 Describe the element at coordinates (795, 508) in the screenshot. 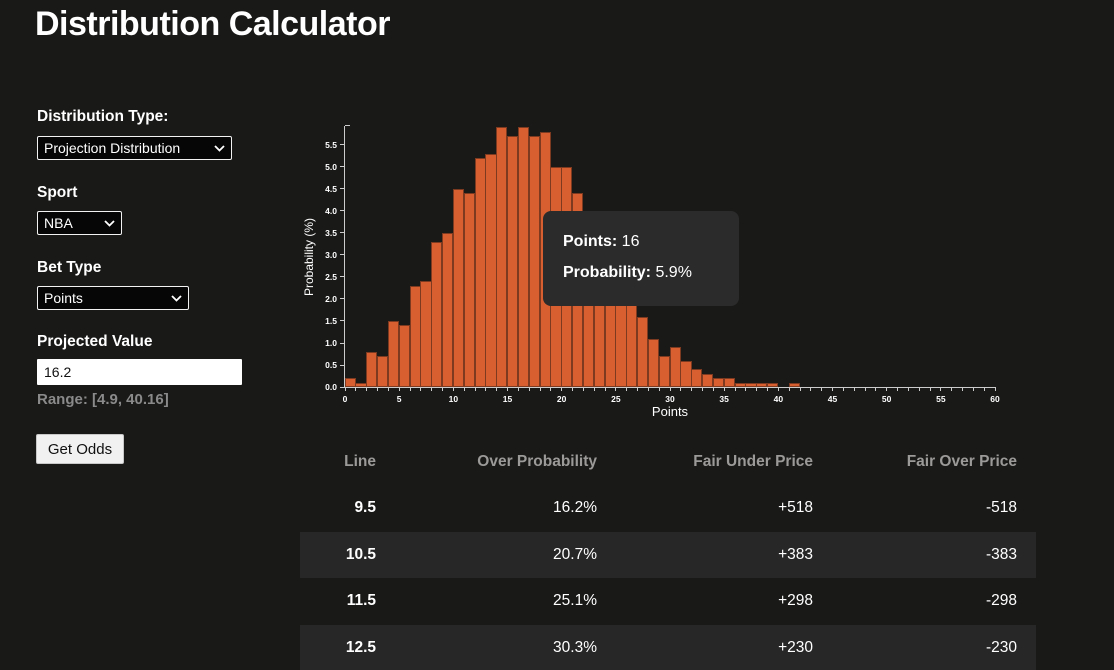

I see `table-cell: +518` at that location.